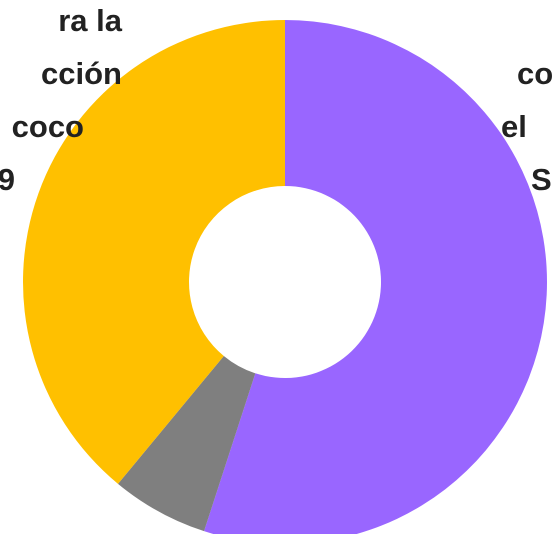  Describe the element at coordinates (90, 20) in the screenshot. I see `data-label-left-line-1: ra la` at that location.